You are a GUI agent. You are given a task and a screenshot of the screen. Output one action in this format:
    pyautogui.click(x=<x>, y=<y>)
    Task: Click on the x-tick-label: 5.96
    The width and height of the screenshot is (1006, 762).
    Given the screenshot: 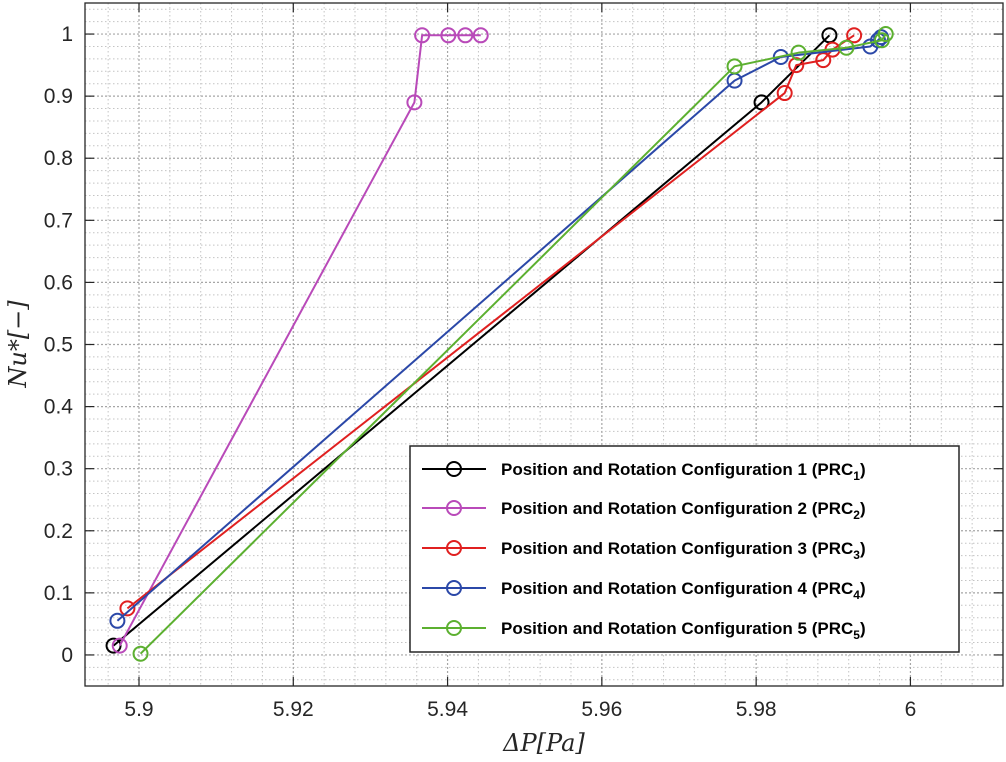 What is the action you would take?
    pyautogui.click(x=601, y=709)
    